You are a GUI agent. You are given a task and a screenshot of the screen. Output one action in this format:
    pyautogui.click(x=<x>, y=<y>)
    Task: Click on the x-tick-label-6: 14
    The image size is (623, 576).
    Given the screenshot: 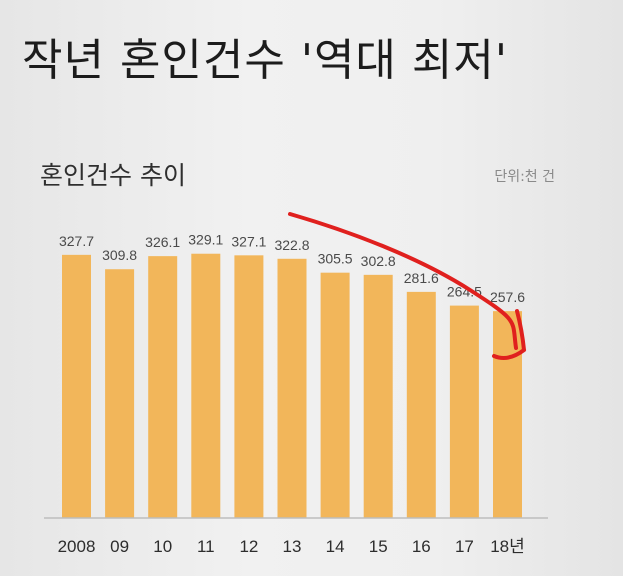 What is the action you would take?
    pyautogui.click(x=335, y=546)
    